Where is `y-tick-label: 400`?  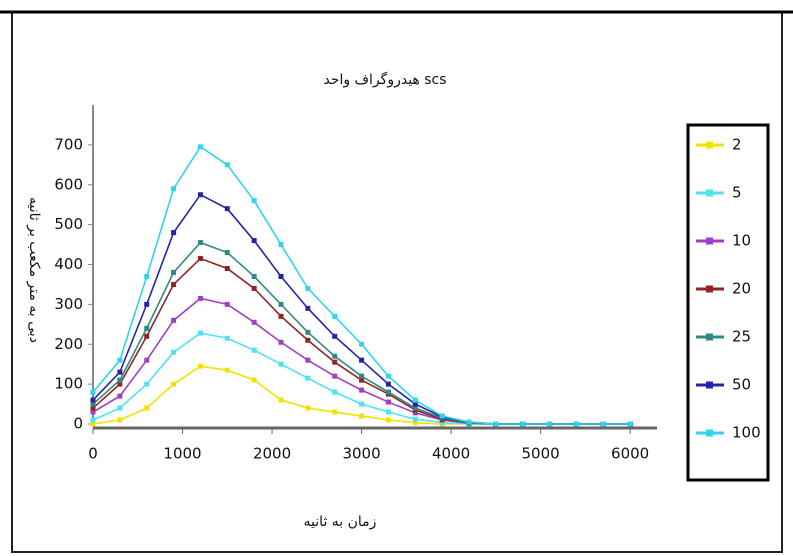
y-tick-label: 400 is located at coordinates (68, 264).